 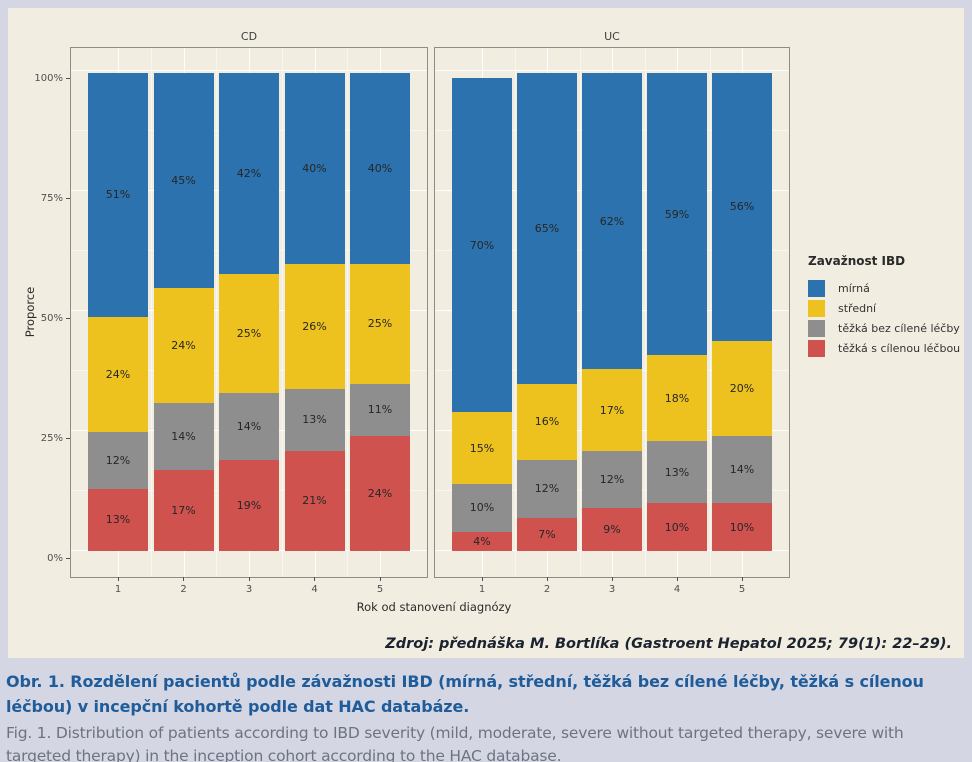 I want to click on x-tick-3: 3, so click(x=249, y=586).